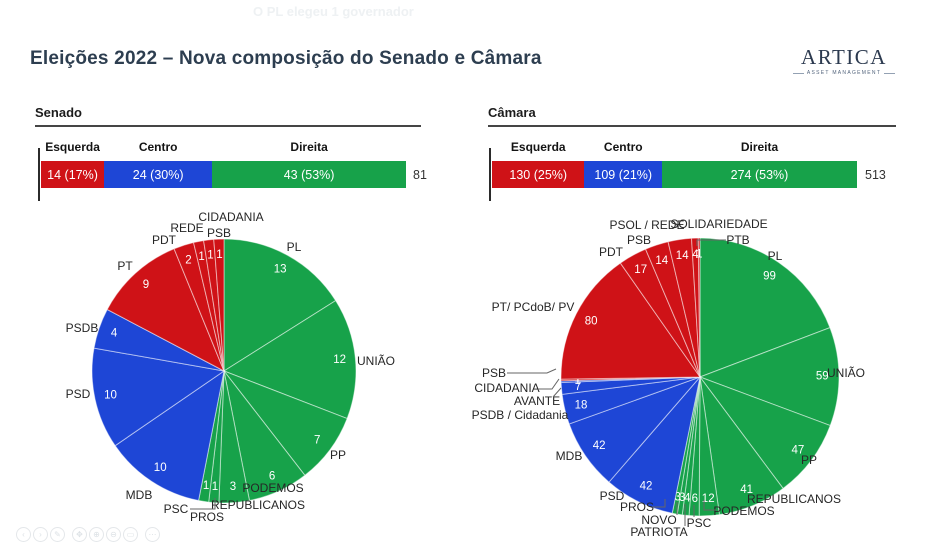 The height and width of the screenshot is (560, 932). Describe the element at coordinates (79, 534) in the screenshot. I see `pan-icon: ✥` at that location.